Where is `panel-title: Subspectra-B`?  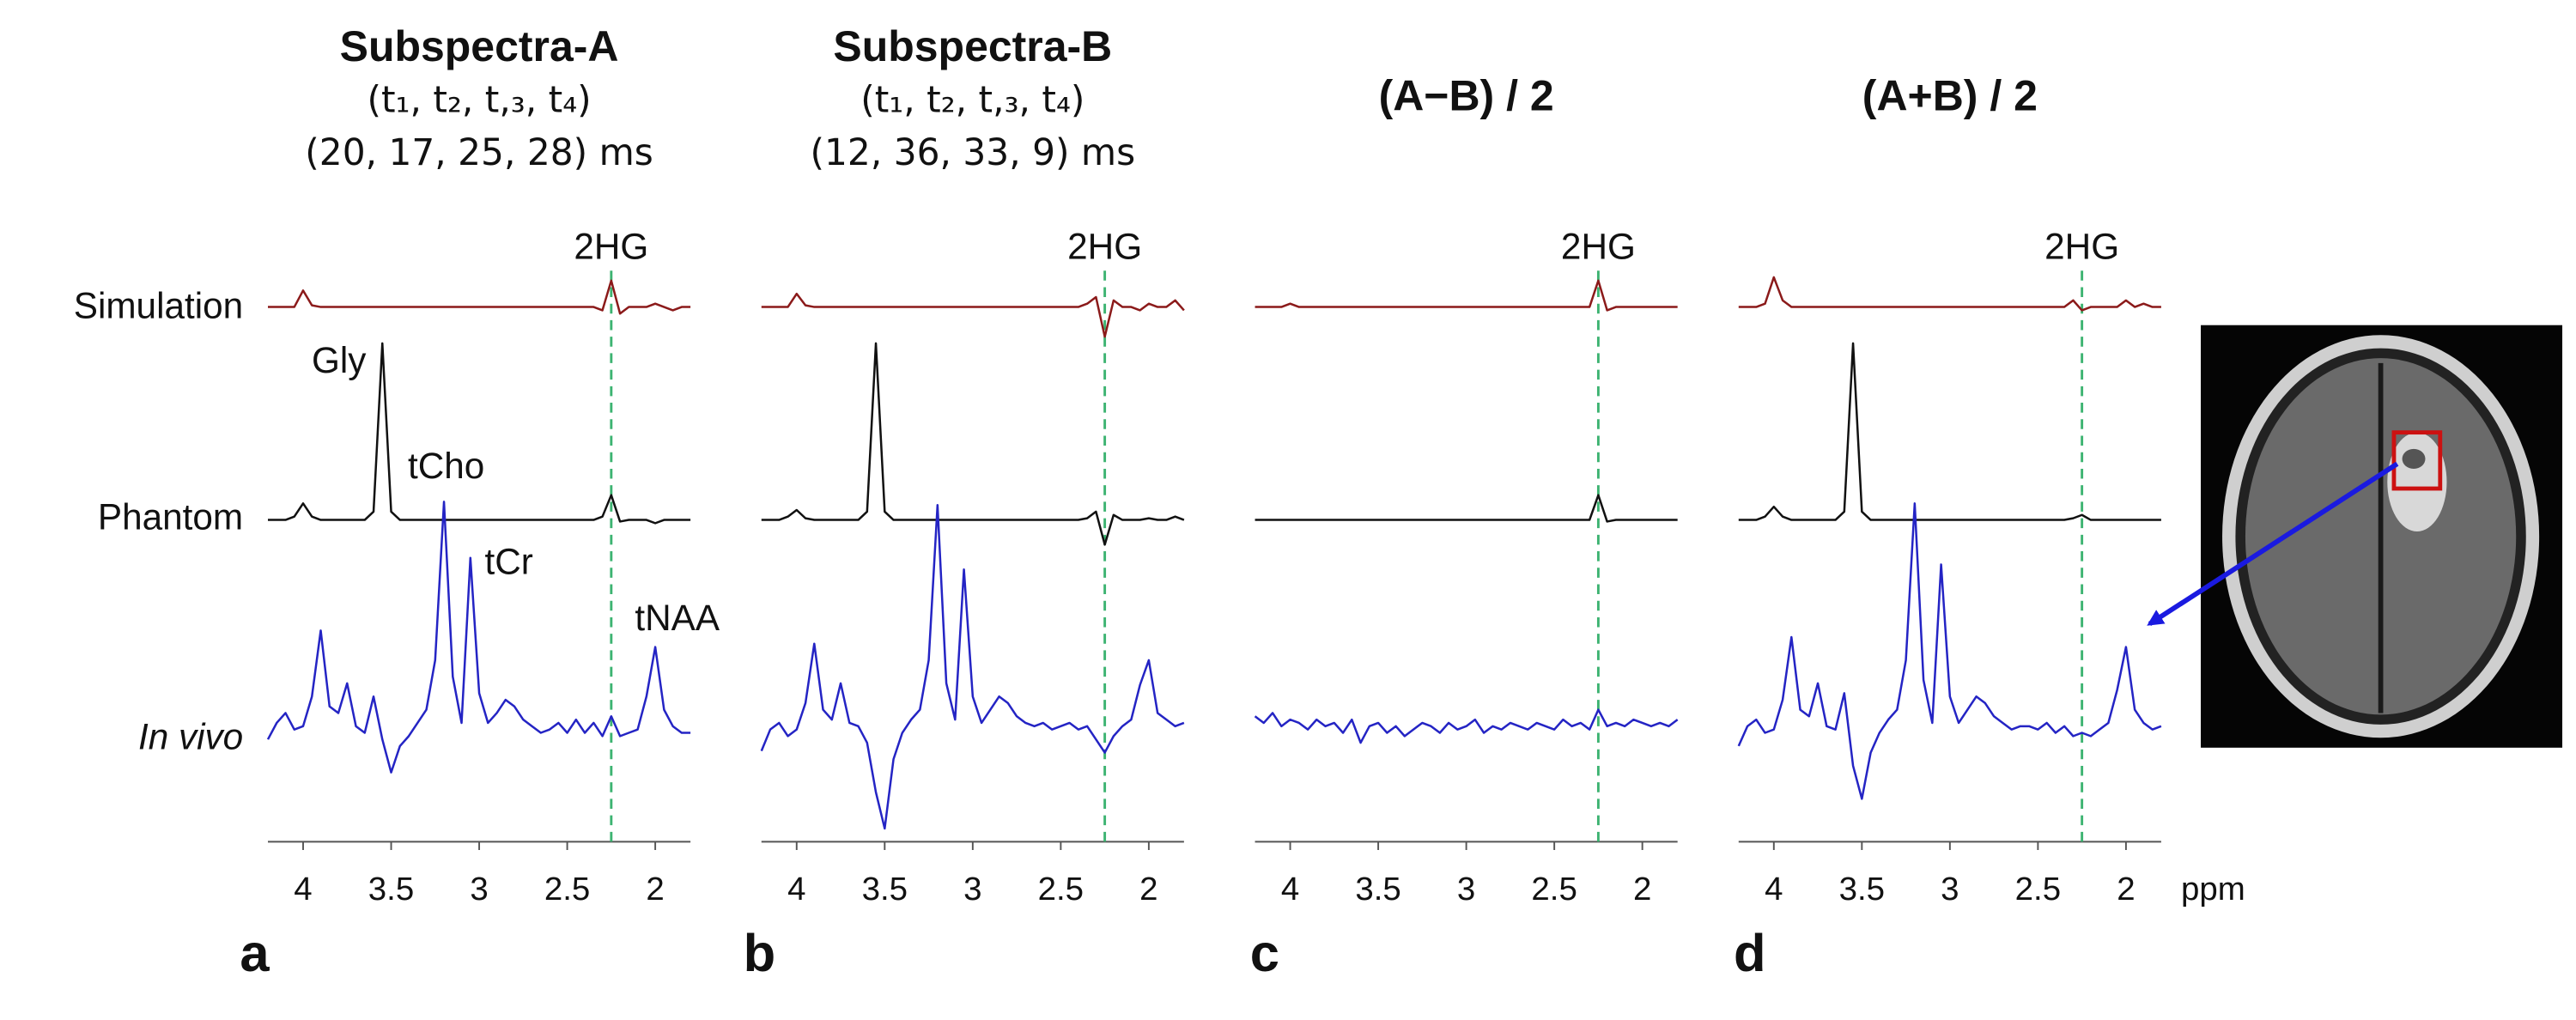
panel-title: Subspectra-B is located at coordinates (973, 46).